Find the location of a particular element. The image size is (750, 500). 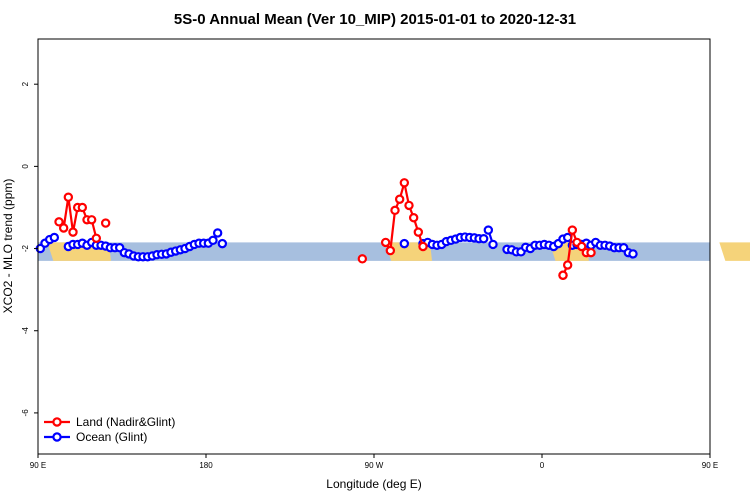

x-axis-ticks: 90 E 180 90 W 0 90 E is located at coordinates (374, 462).